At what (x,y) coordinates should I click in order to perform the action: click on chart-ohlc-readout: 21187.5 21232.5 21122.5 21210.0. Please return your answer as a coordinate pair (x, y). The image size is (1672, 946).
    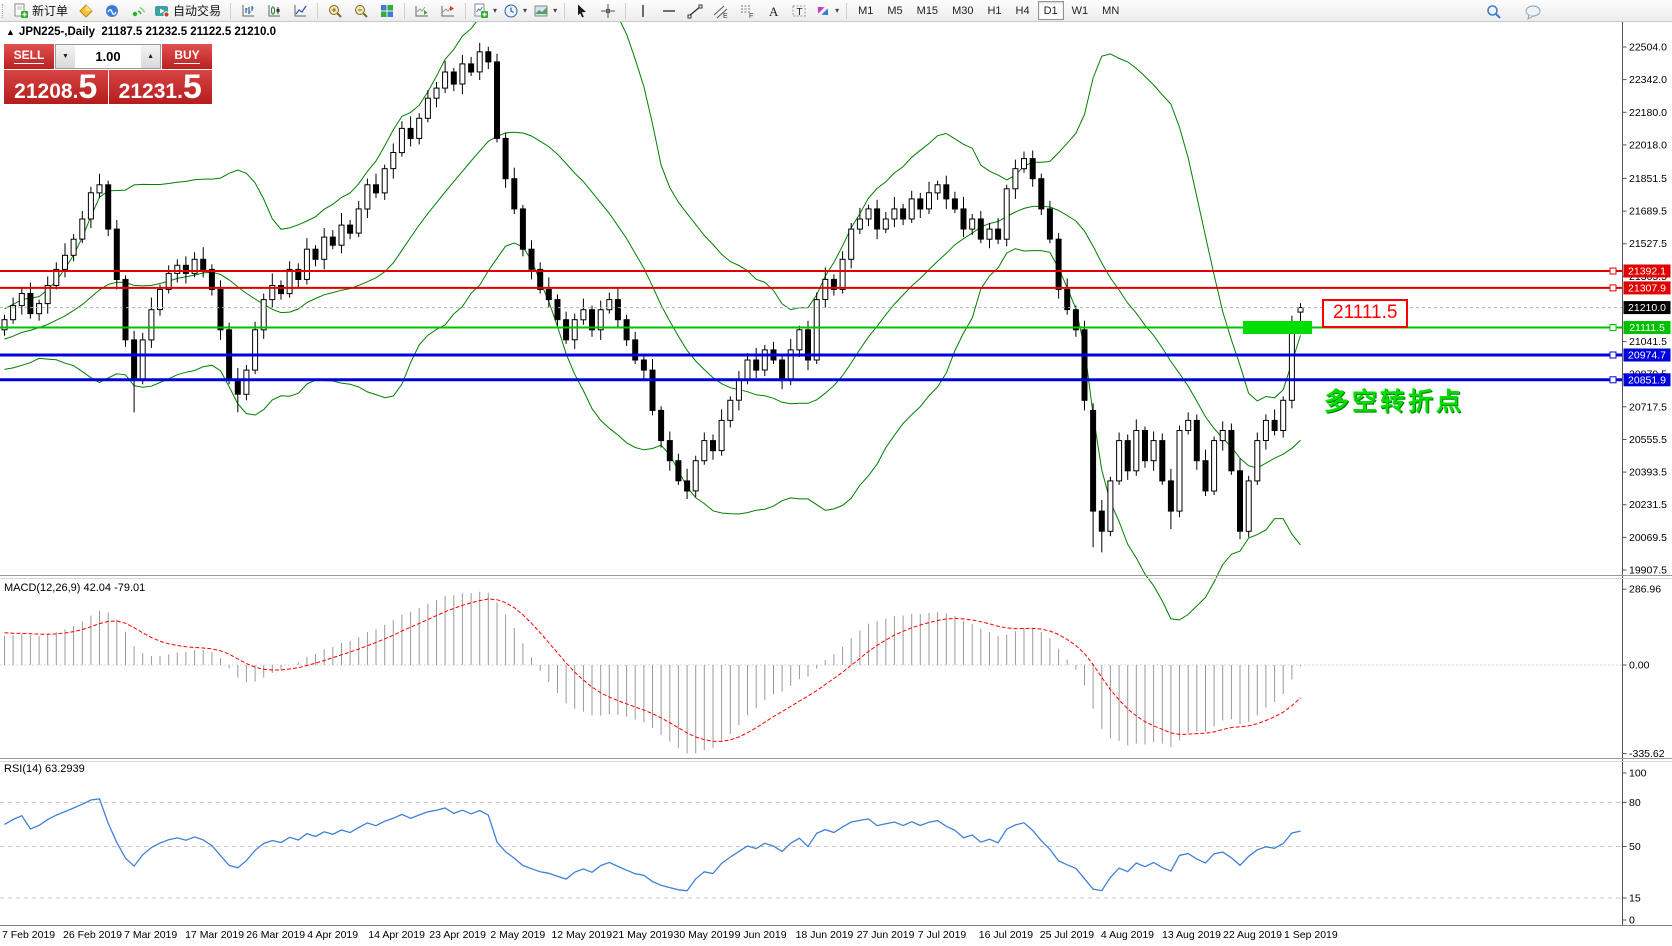
    Looking at the image, I should click on (188, 32).